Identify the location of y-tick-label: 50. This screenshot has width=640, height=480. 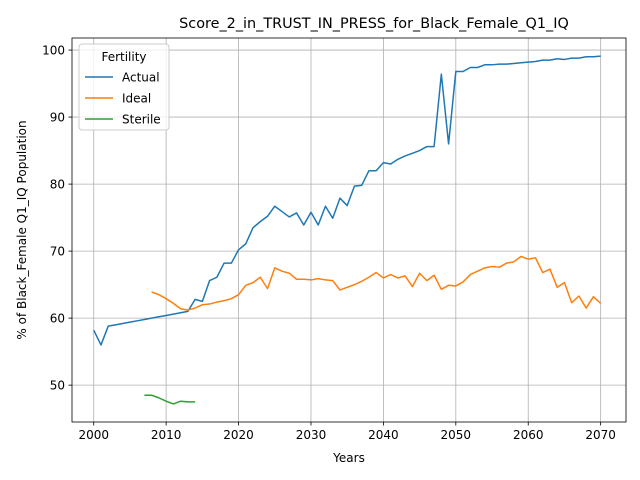
(57, 385).